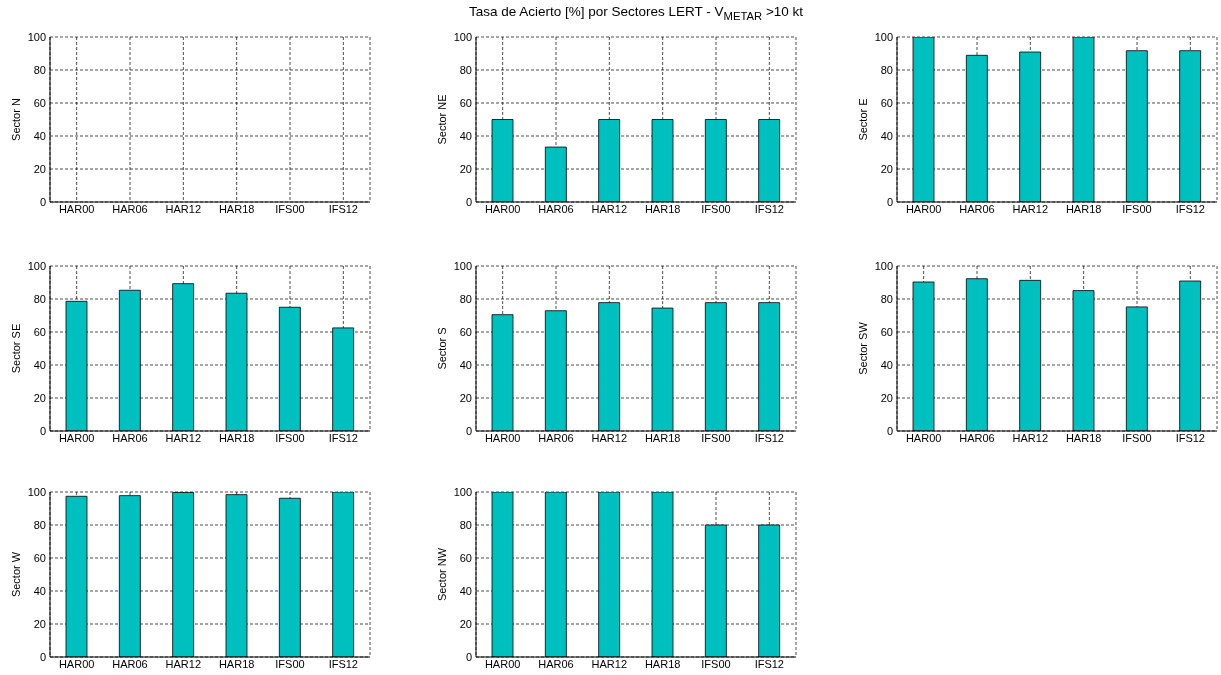 The width and height of the screenshot is (1221, 675). Describe the element at coordinates (16, 348) in the screenshot. I see `y-axis-title: Sector SE` at that location.